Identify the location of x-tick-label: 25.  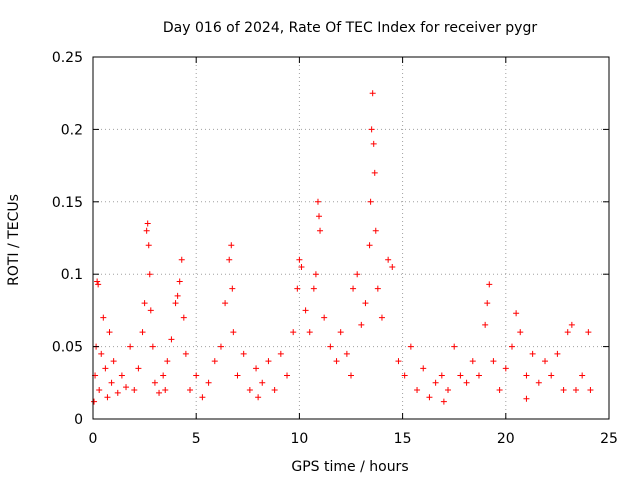
(609, 439).